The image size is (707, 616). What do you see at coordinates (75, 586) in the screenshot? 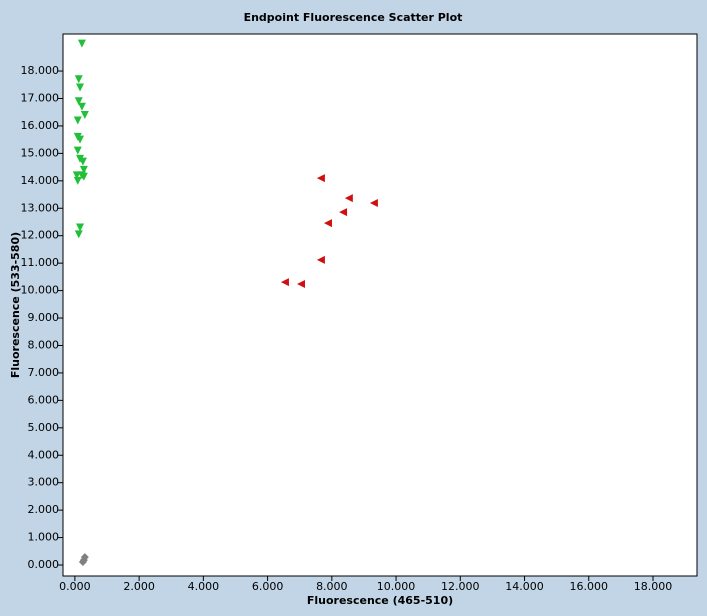
I see `x-tick-label: 0.000` at bounding box center [75, 586].